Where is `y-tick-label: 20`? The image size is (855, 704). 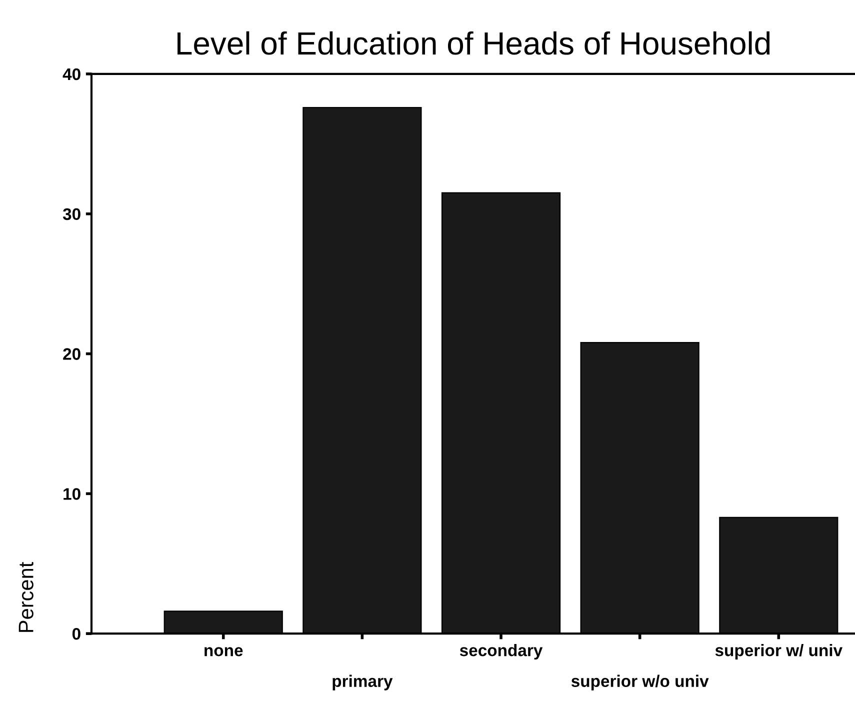 y-tick-label: 20 is located at coordinates (71, 354).